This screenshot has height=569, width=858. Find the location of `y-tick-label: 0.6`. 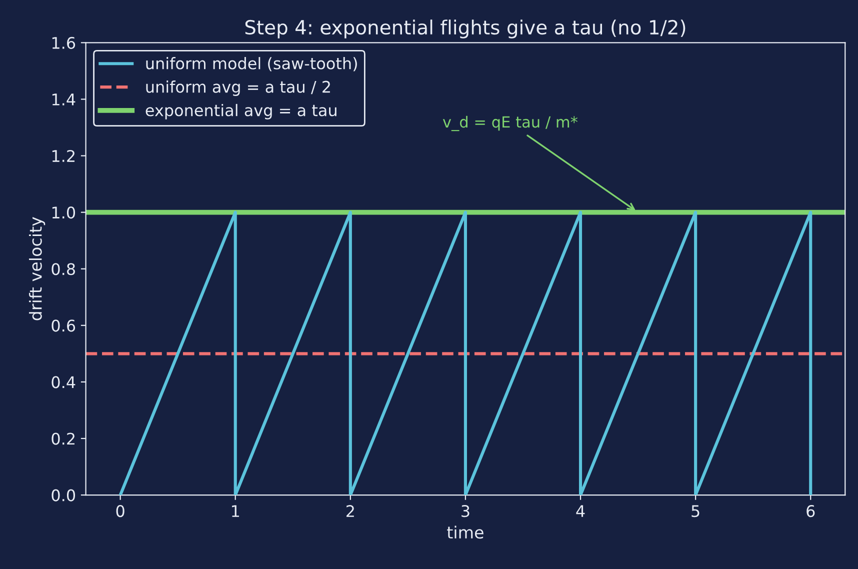

y-tick-label: 0.6 is located at coordinates (64, 326).